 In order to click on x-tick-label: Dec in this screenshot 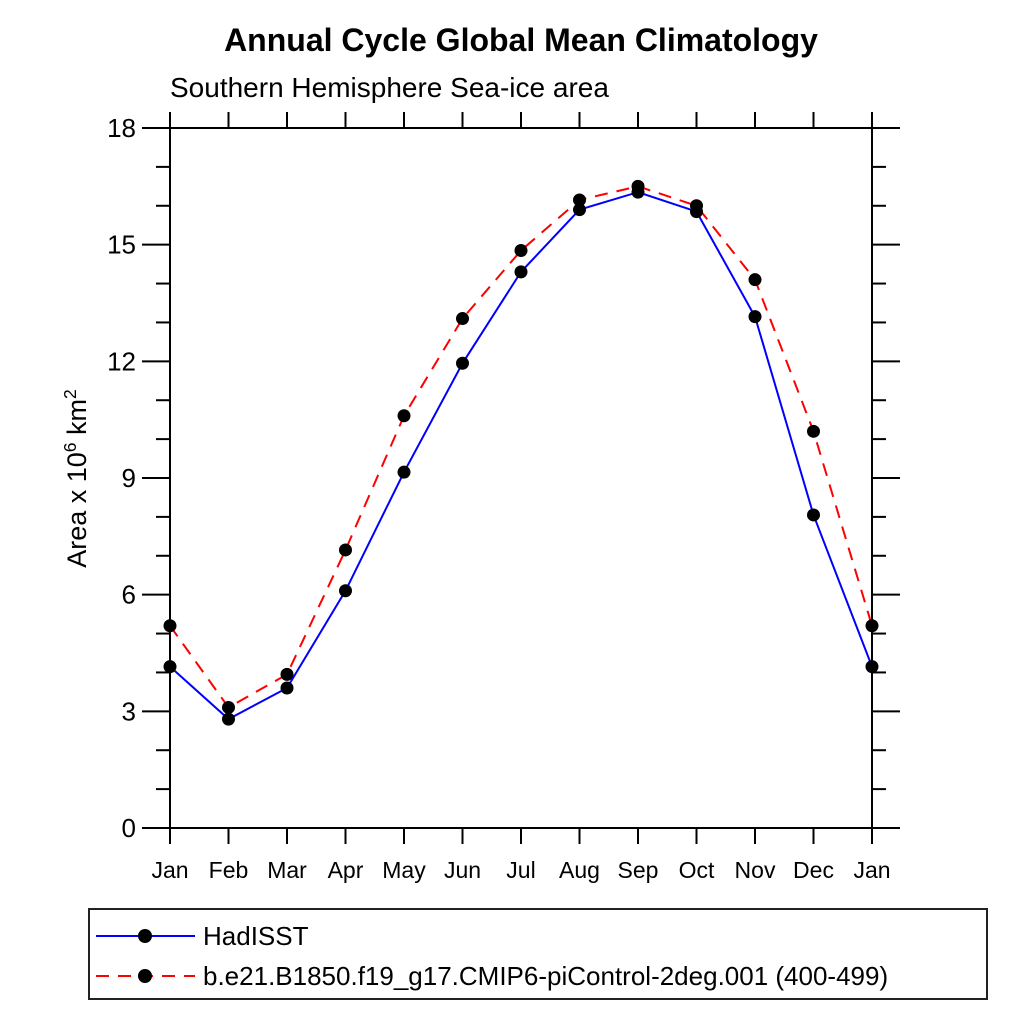, I will do `click(813, 870)`.